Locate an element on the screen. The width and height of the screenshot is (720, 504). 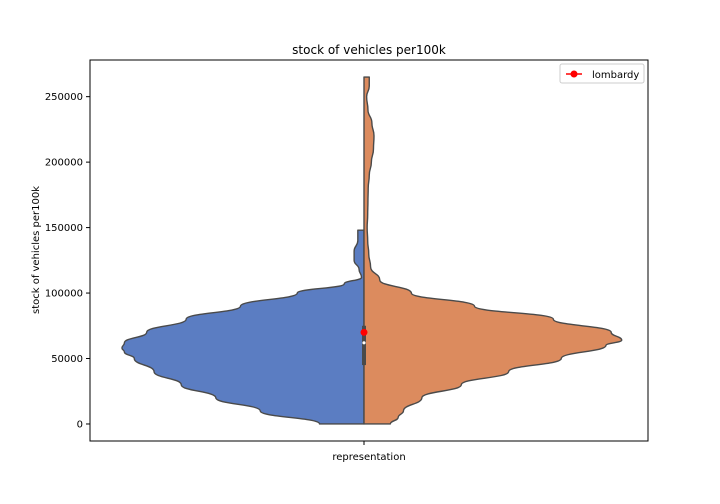
y-tick-label: 150000 is located at coordinates (64, 228).